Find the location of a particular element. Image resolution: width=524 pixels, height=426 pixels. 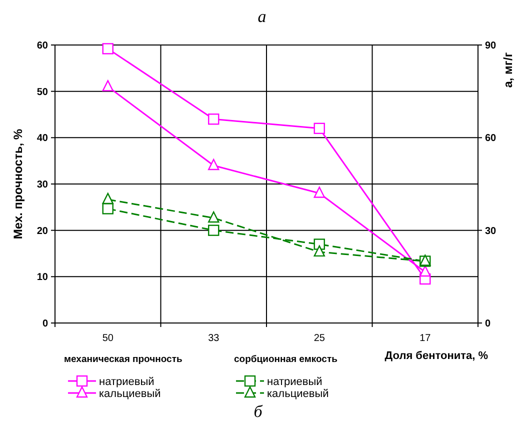

y-tick-label: 50 is located at coordinates (42, 92).